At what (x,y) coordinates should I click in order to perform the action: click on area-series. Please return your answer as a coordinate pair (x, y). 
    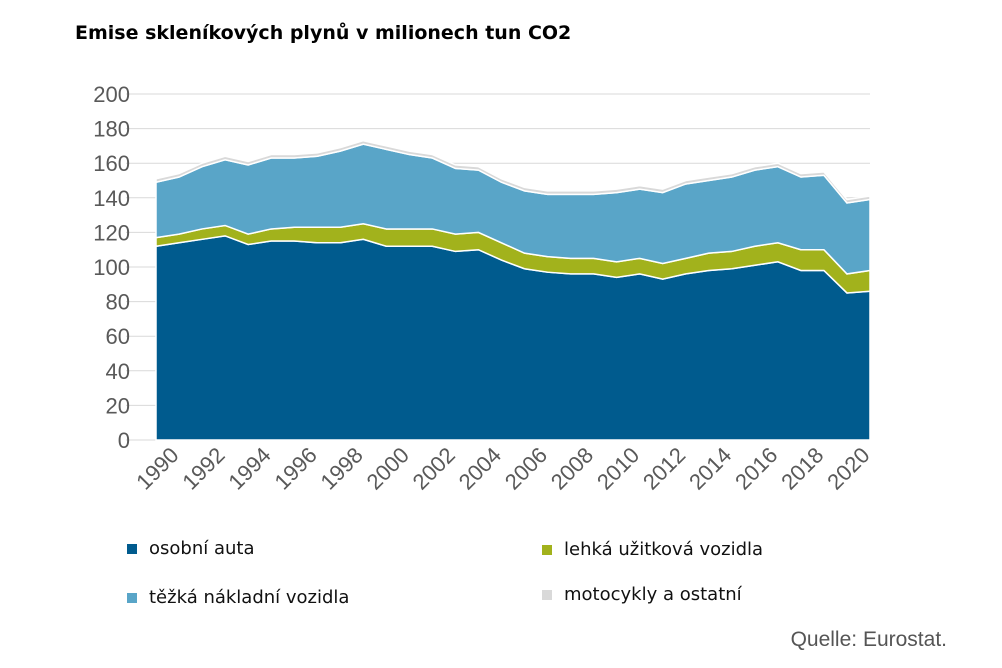
    Looking at the image, I should click on (513, 171).